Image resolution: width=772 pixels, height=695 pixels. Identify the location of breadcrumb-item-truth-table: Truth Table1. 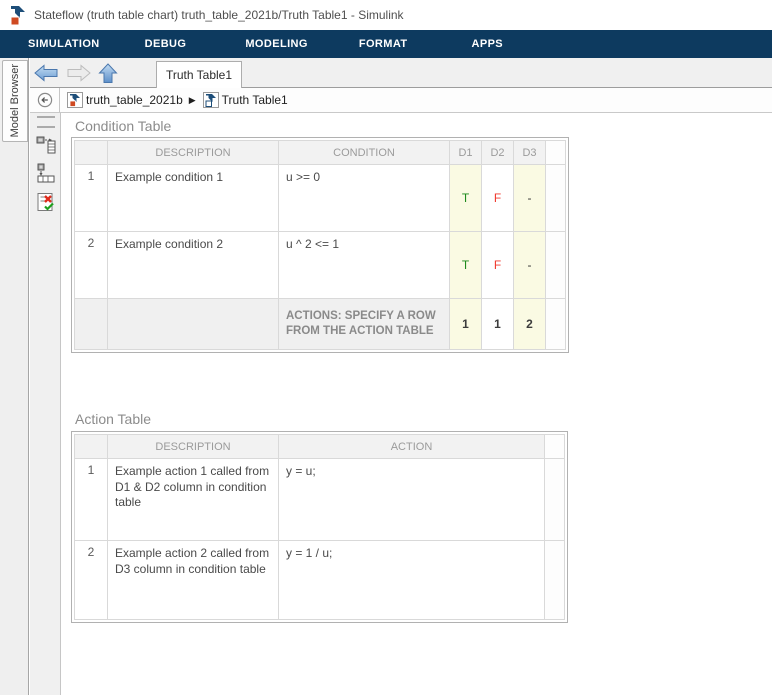
(245, 100).